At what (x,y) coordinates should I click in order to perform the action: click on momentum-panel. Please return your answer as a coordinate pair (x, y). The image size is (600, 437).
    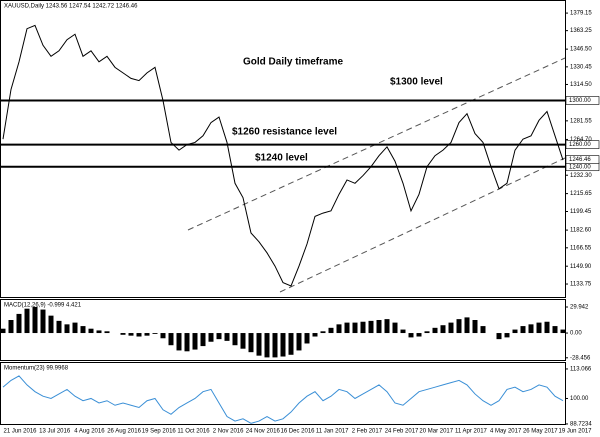
    Looking at the image, I should click on (283, 393).